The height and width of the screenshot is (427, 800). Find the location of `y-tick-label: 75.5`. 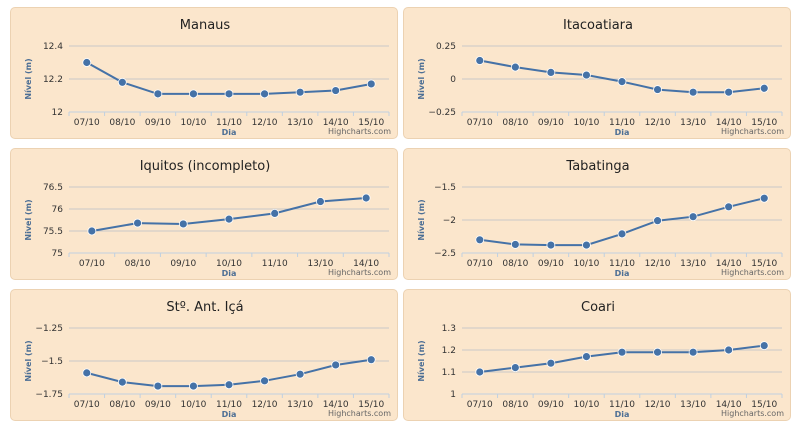

y-tick-label: 75.5 is located at coordinates (53, 232).